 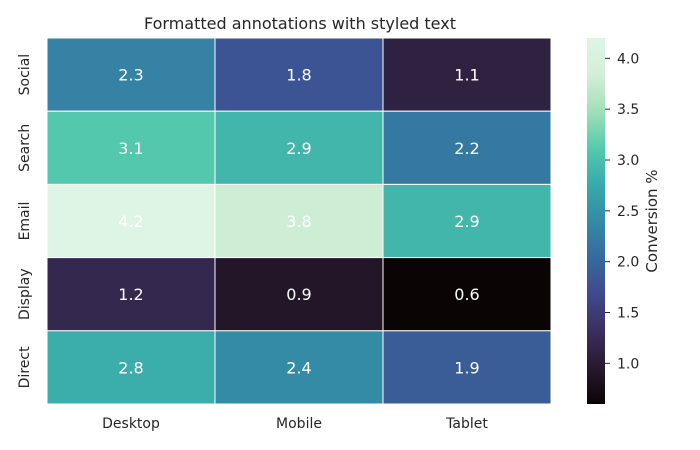 What do you see at coordinates (466, 424) in the screenshot?
I see `x-tick-label: Tablet` at bounding box center [466, 424].